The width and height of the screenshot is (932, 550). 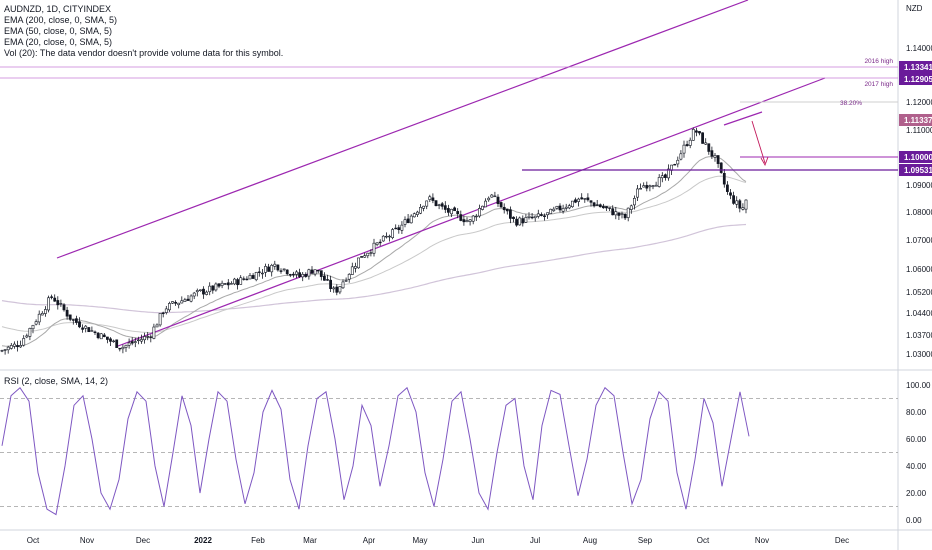 What do you see at coordinates (58, 31) in the screenshot?
I see `legend-ema50: EMA (50, close, 0, SMA, 5)` at bounding box center [58, 31].